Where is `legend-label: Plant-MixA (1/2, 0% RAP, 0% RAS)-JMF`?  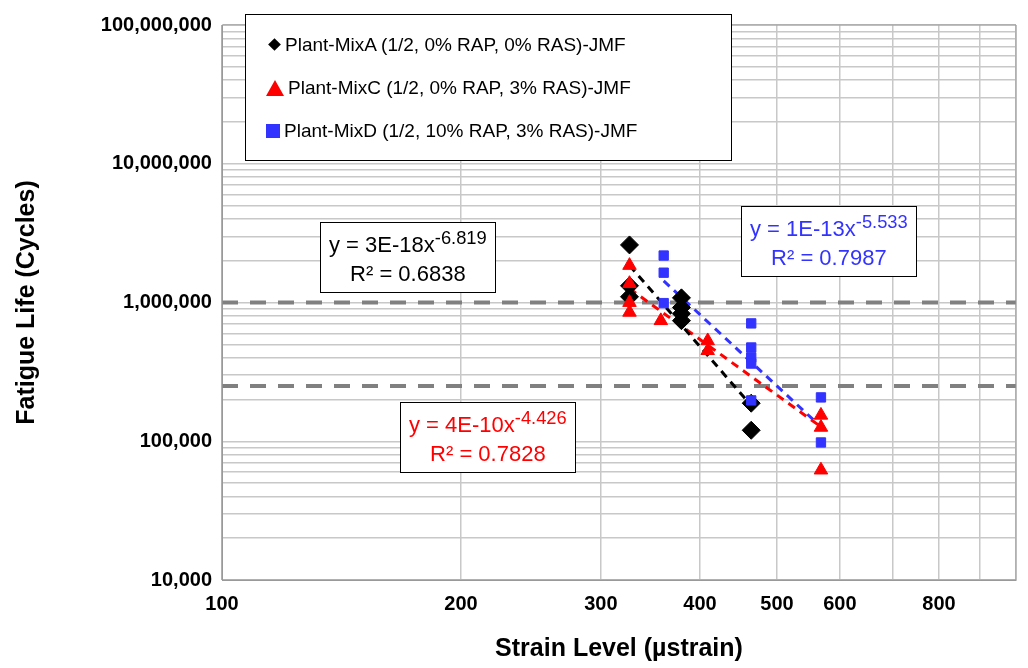
legend-label: Plant-MixA (1/2, 0% RAP, 0% RAS)-JMF is located at coordinates (455, 44).